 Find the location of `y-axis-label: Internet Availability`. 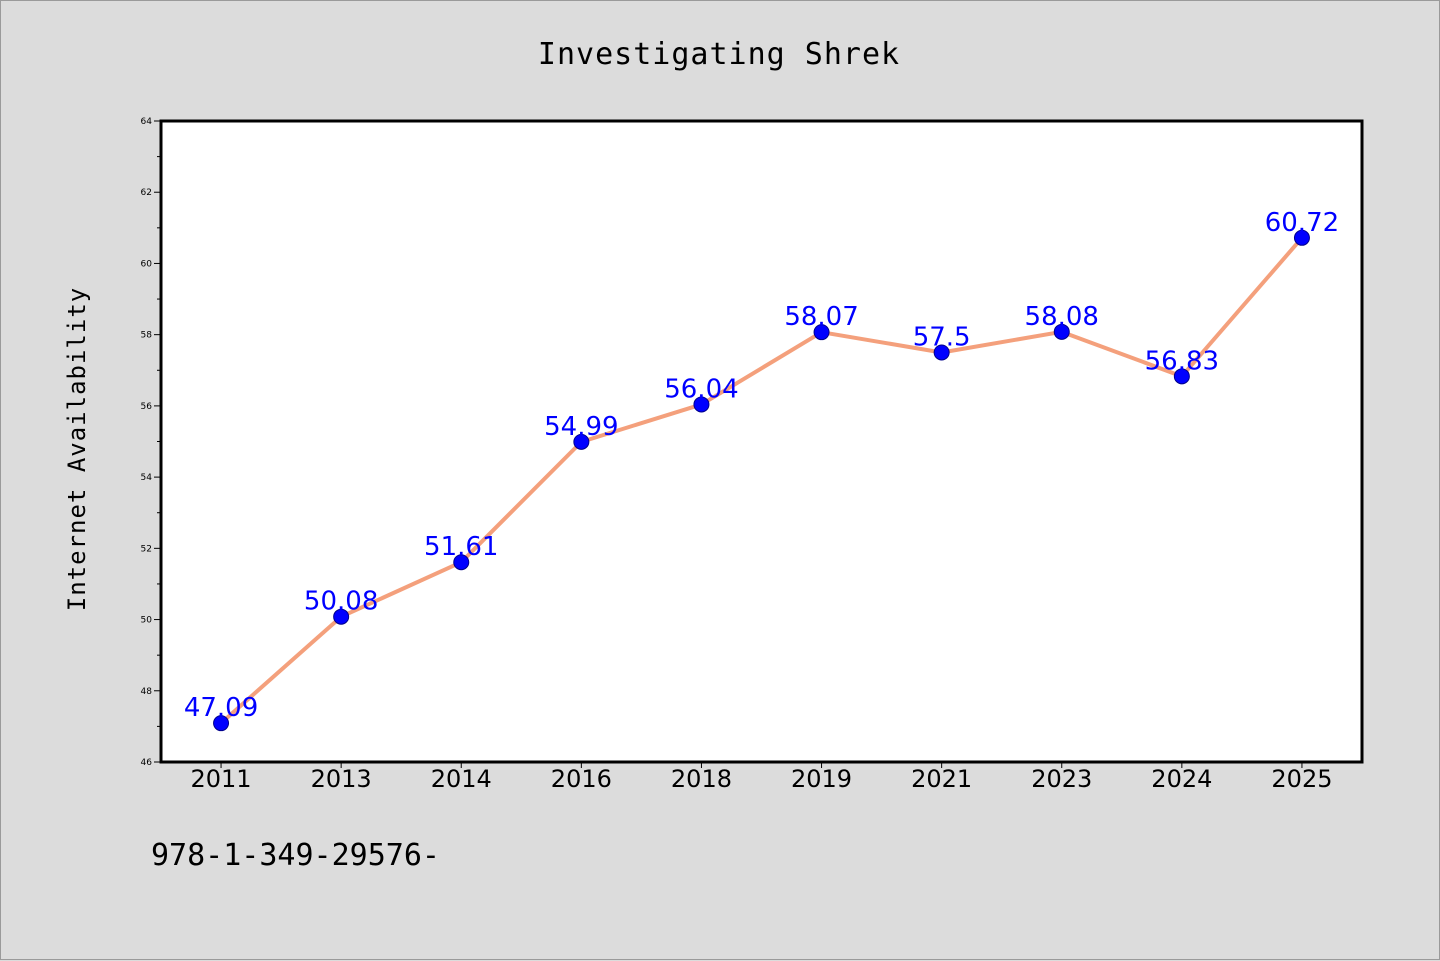

y-axis-label: Internet Availability is located at coordinates (77, 449).